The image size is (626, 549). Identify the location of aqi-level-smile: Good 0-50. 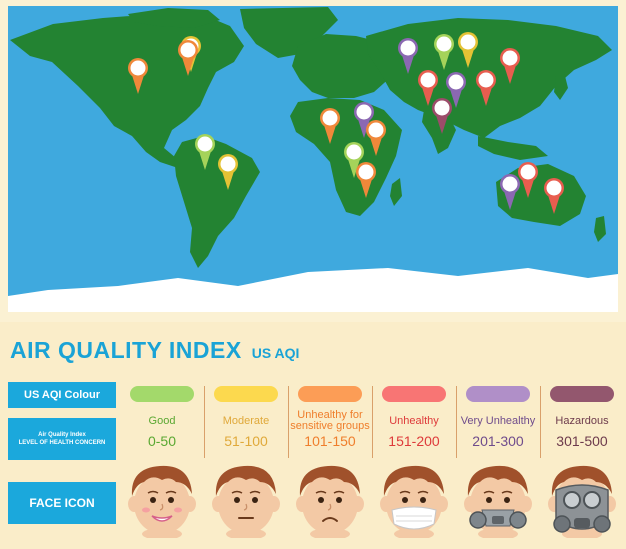
(162, 462).